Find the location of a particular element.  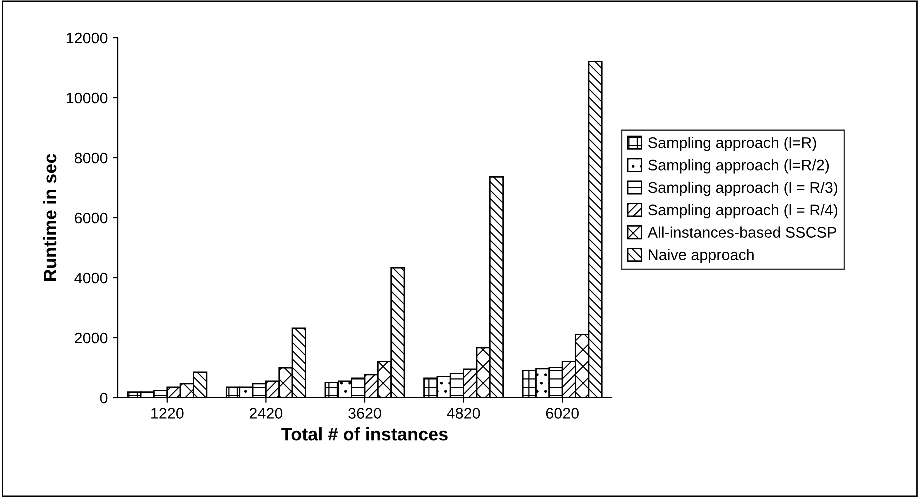

y-tick-label: 2000 is located at coordinates (91, 338).